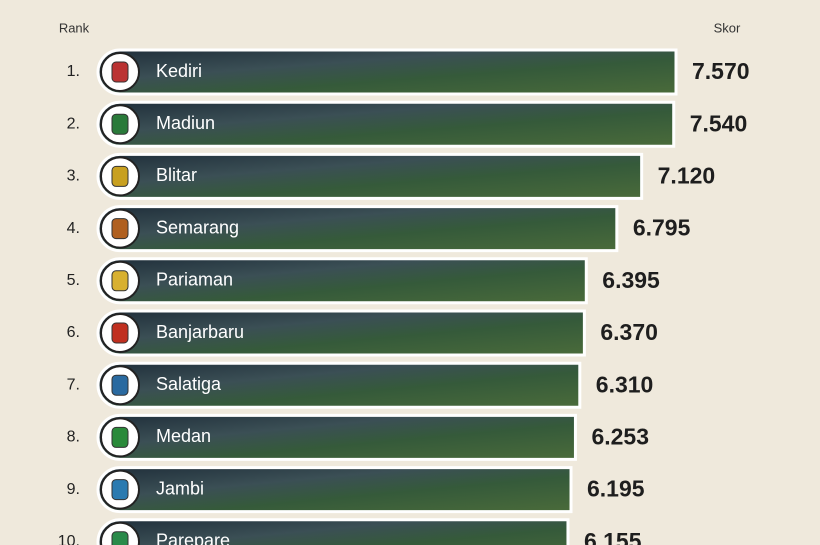 The width and height of the screenshot is (820, 545). What do you see at coordinates (73, 489) in the screenshot?
I see `rank-label: 9.` at bounding box center [73, 489].